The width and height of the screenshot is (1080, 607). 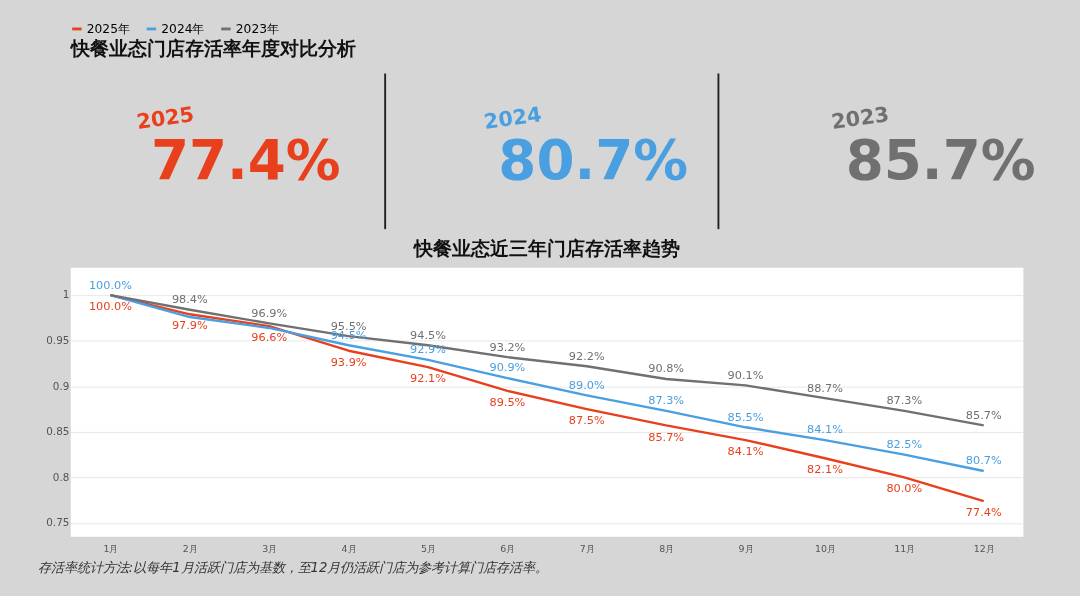 What do you see at coordinates (190, 326) in the screenshot?
I see `data-label: 97.9%` at bounding box center [190, 326].